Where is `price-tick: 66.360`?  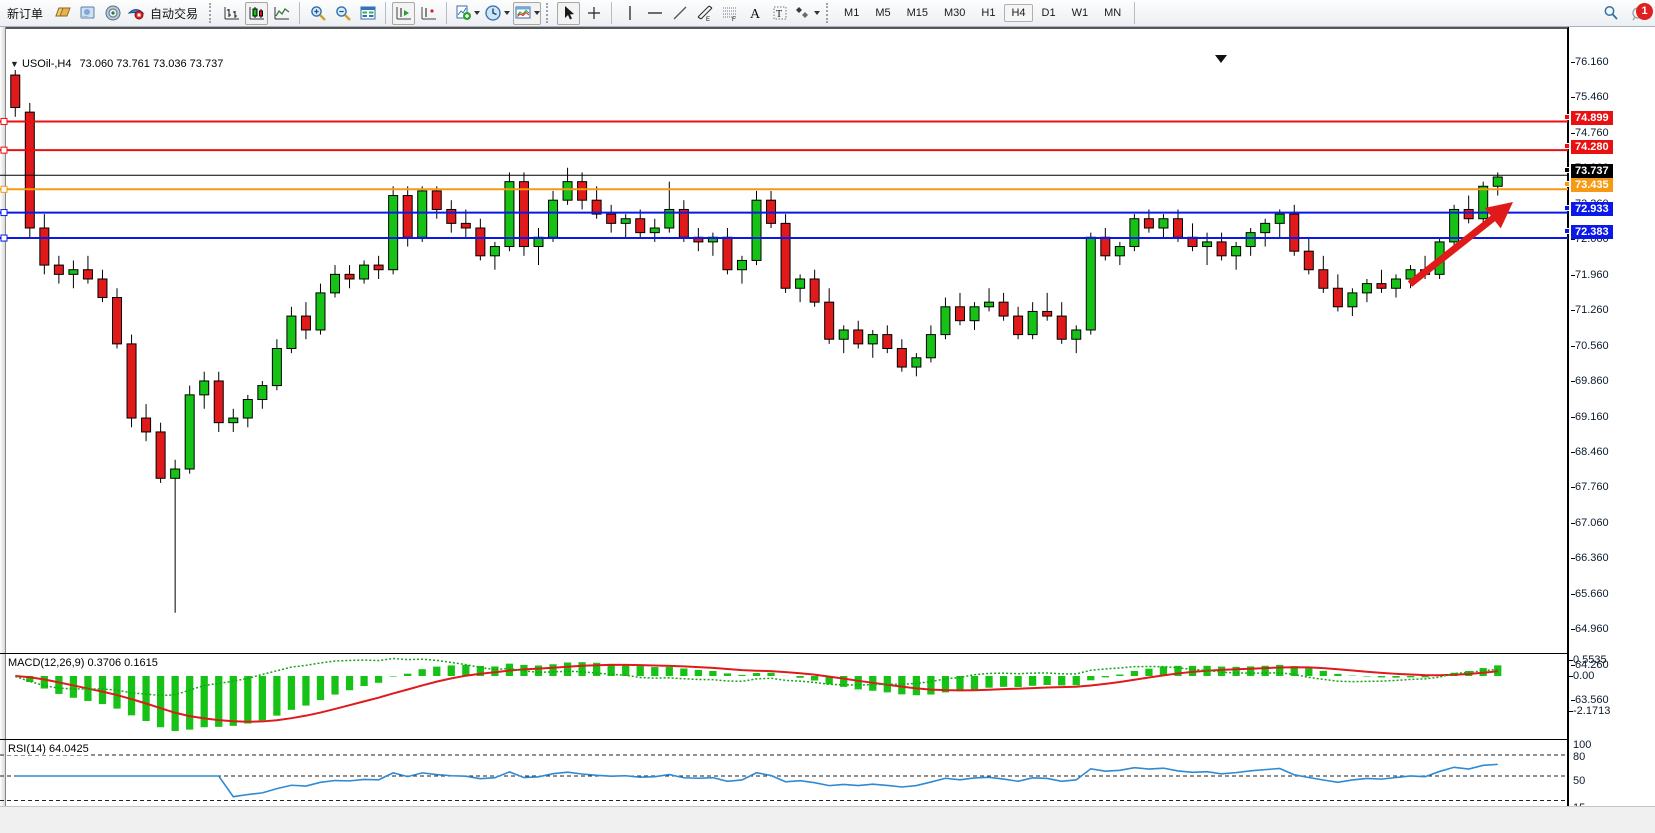
price-tick: 66.360 is located at coordinates (1590, 558).